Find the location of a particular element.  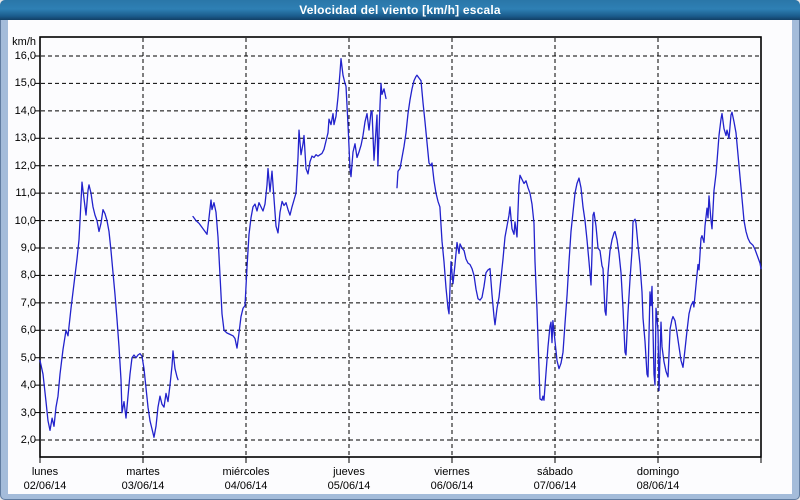

y-tick-label: 2,0 is located at coordinates (28, 440).